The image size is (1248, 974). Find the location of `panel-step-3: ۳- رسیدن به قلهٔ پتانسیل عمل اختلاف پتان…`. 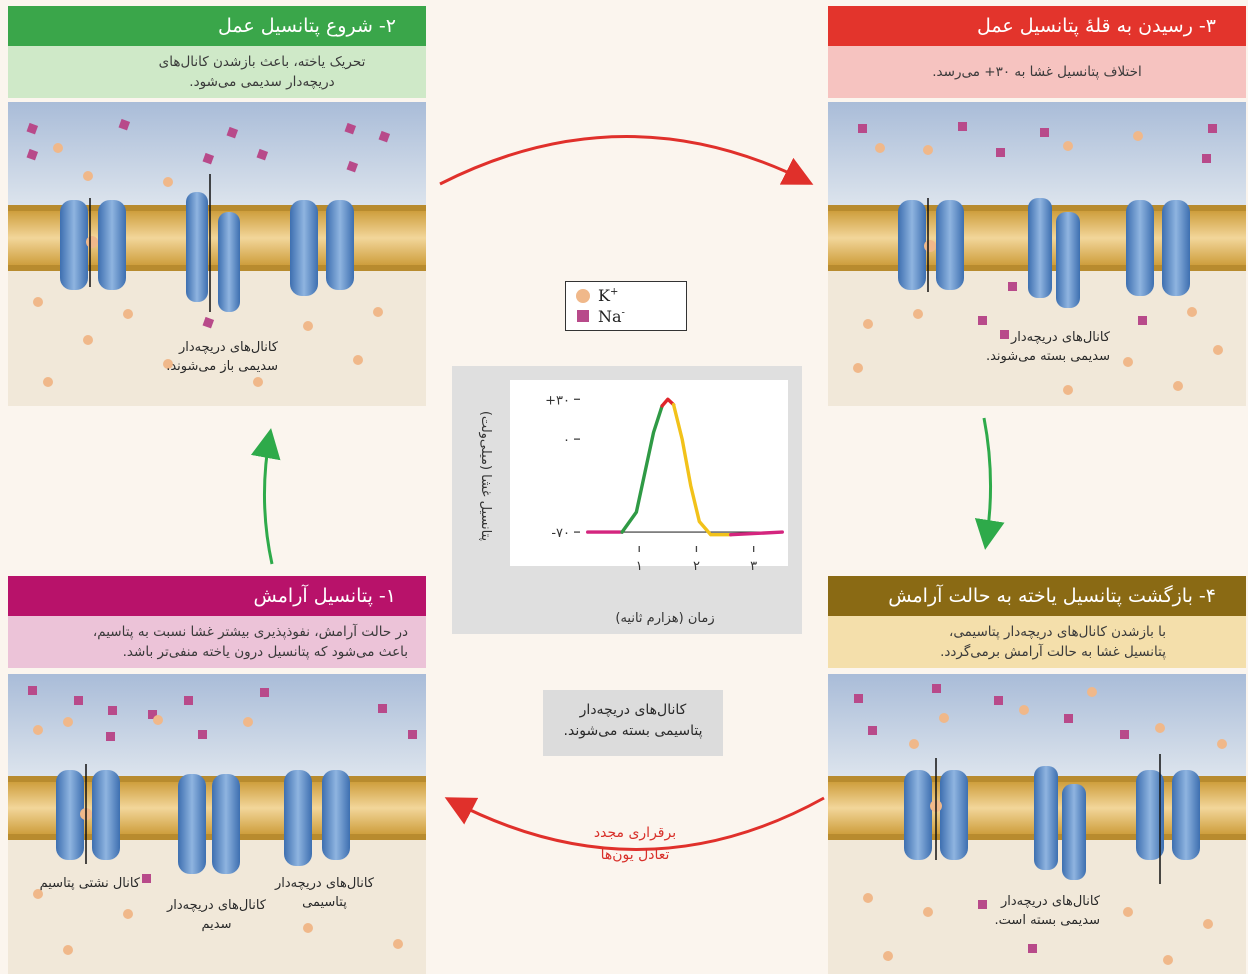

panel-step-3: ۳- رسیدن به قلهٔ پتانسیل عمل اختلاف پتان… is located at coordinates (1037, 206).